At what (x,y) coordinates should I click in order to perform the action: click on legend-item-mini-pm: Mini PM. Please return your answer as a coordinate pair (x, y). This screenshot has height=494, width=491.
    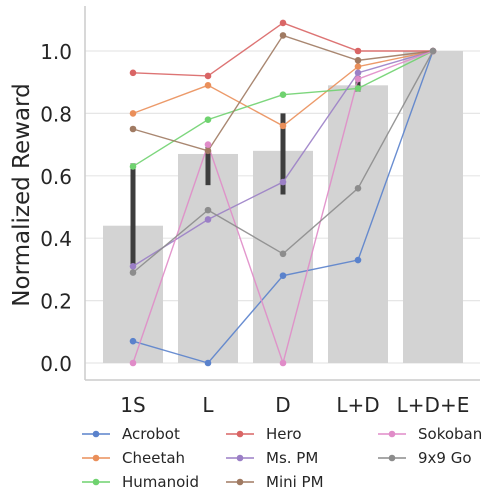
    Looking at the image, I should click on (275, 482).